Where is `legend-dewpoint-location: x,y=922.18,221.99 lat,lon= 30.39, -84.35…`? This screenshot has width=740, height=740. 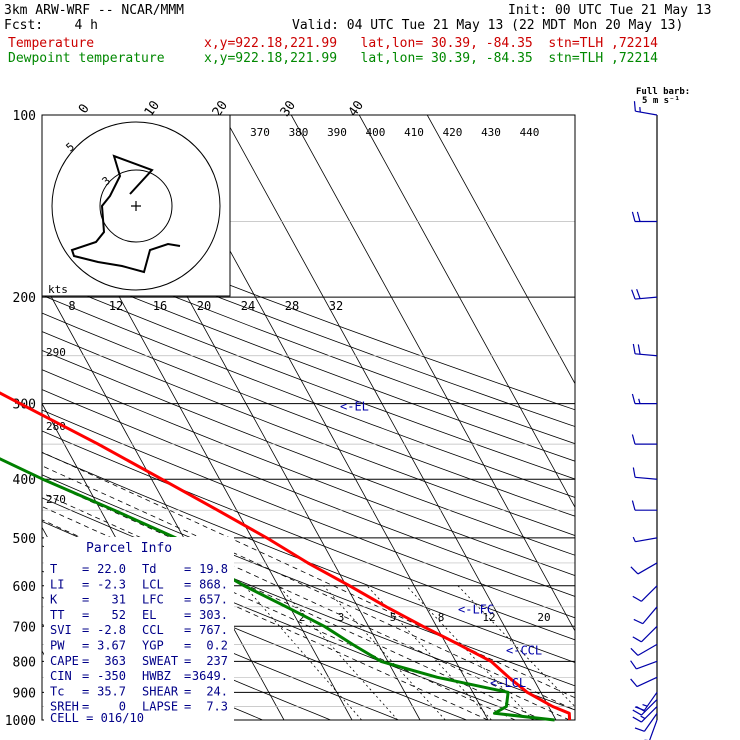
legend-dewpoint-location: x,y=922.18,221.99 lat,lon= 30.39, -84.35… is located at coordinates (431, 58).